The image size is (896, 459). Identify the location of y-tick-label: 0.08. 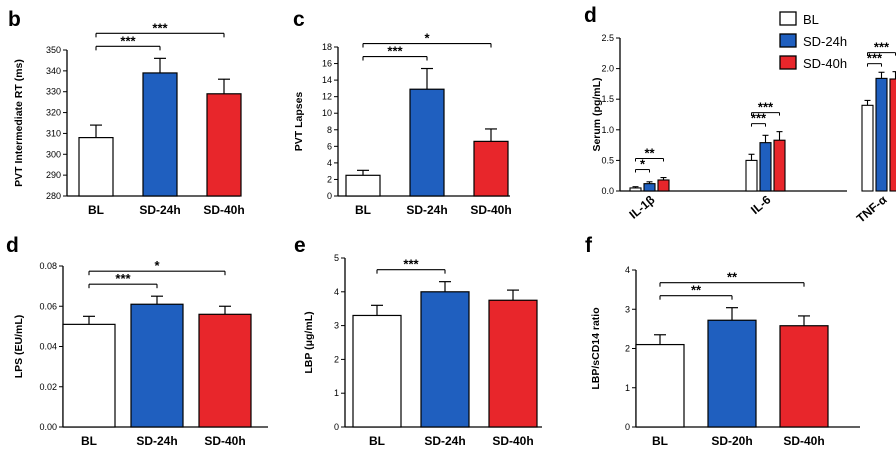
(48, 266).